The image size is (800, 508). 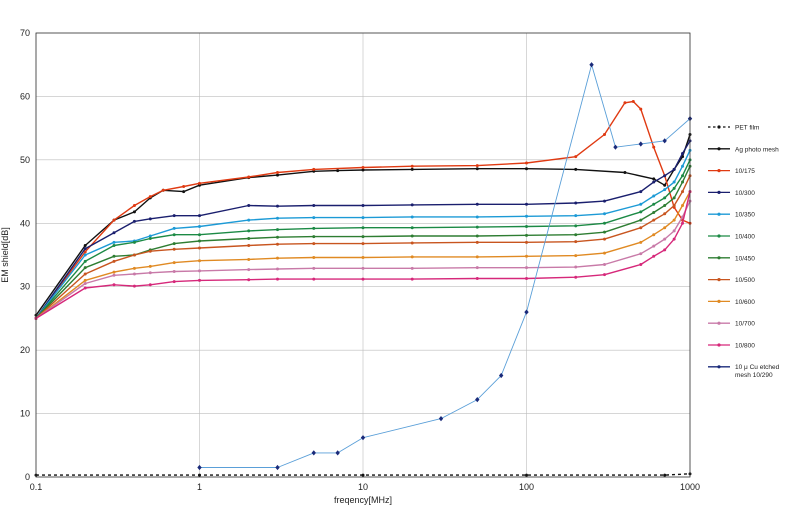 What do you see at coordinates (745, 302) in the screenshot?
I see `legend-label: 10/600` at bounding box center [745, 302].